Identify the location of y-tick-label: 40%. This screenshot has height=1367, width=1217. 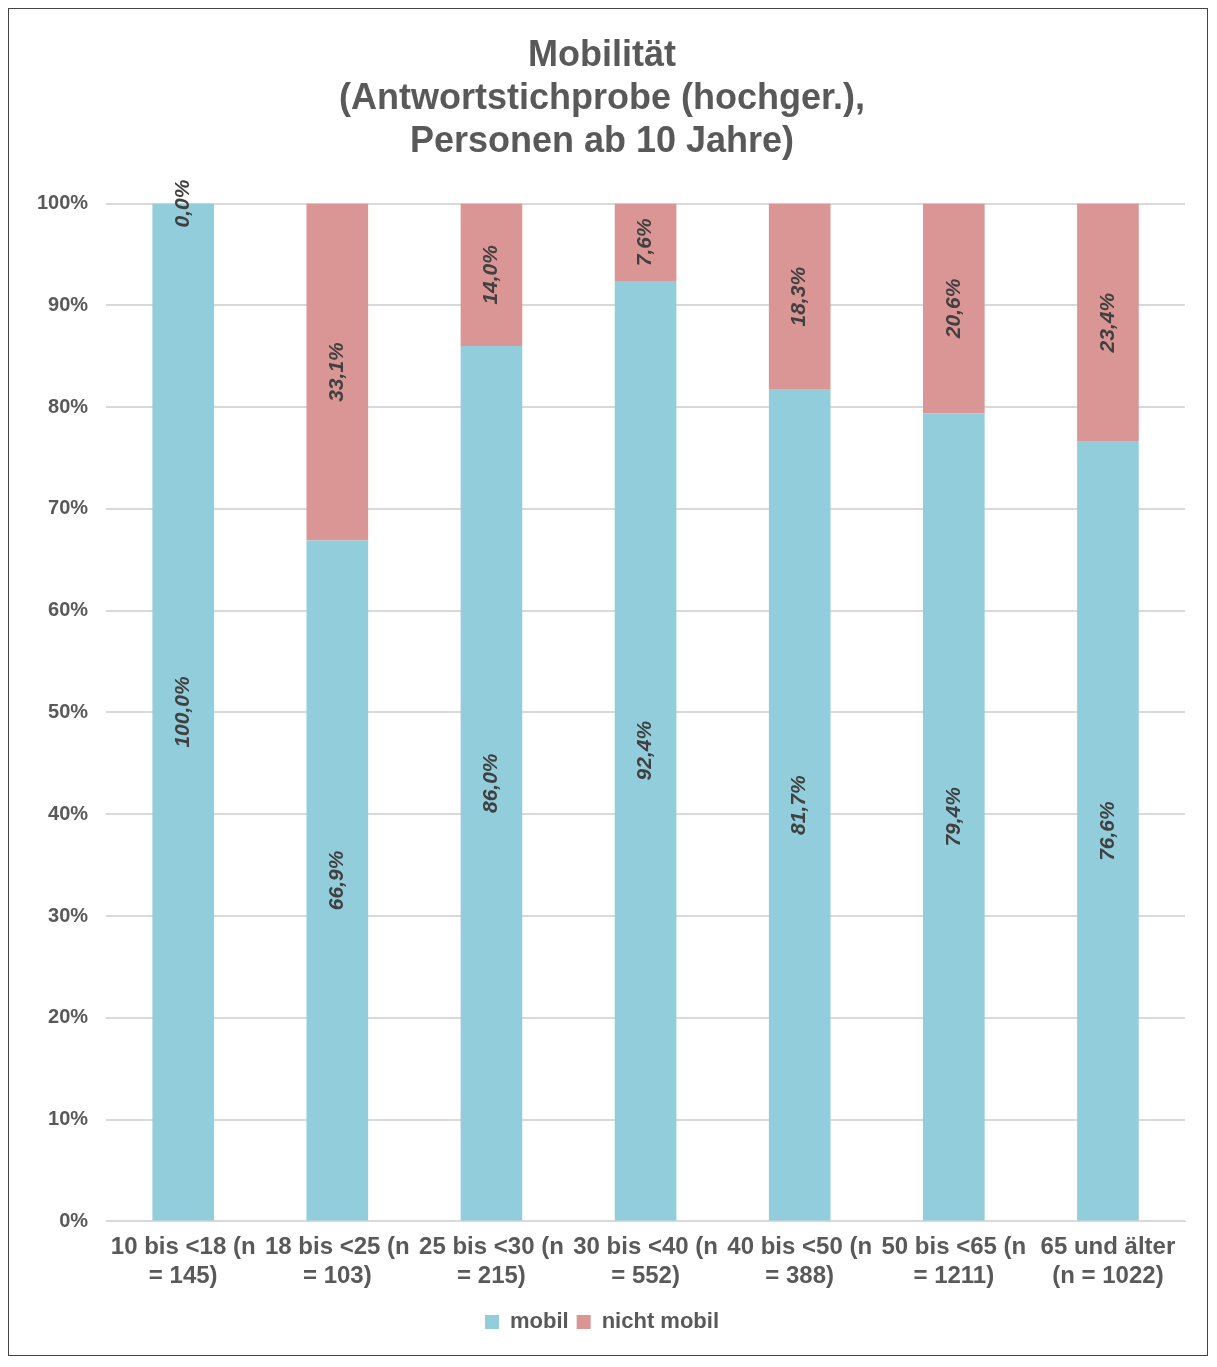
(68, 812).